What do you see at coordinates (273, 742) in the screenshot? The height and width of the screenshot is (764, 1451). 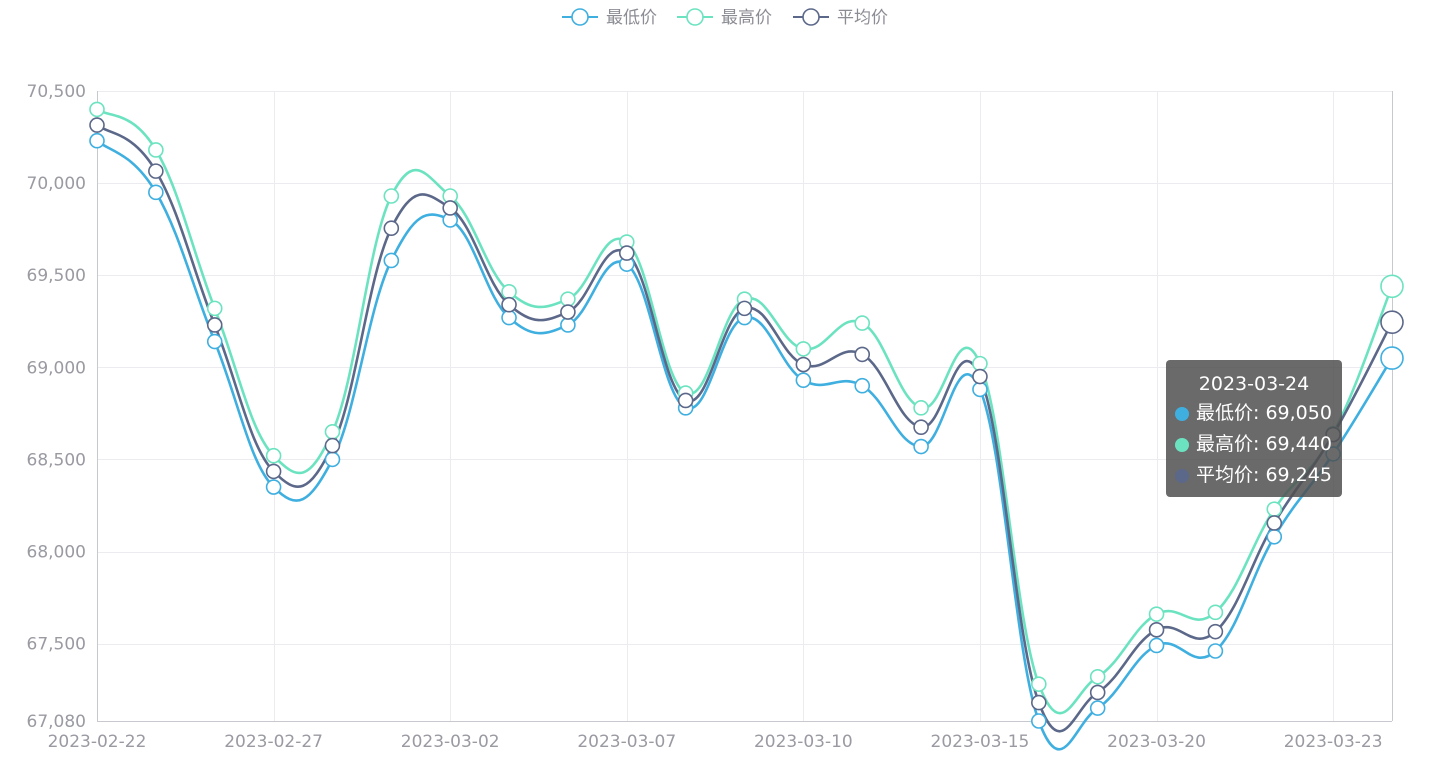 I see `x-tick-label: 2023-02-27` at bounding box center [273, 742].